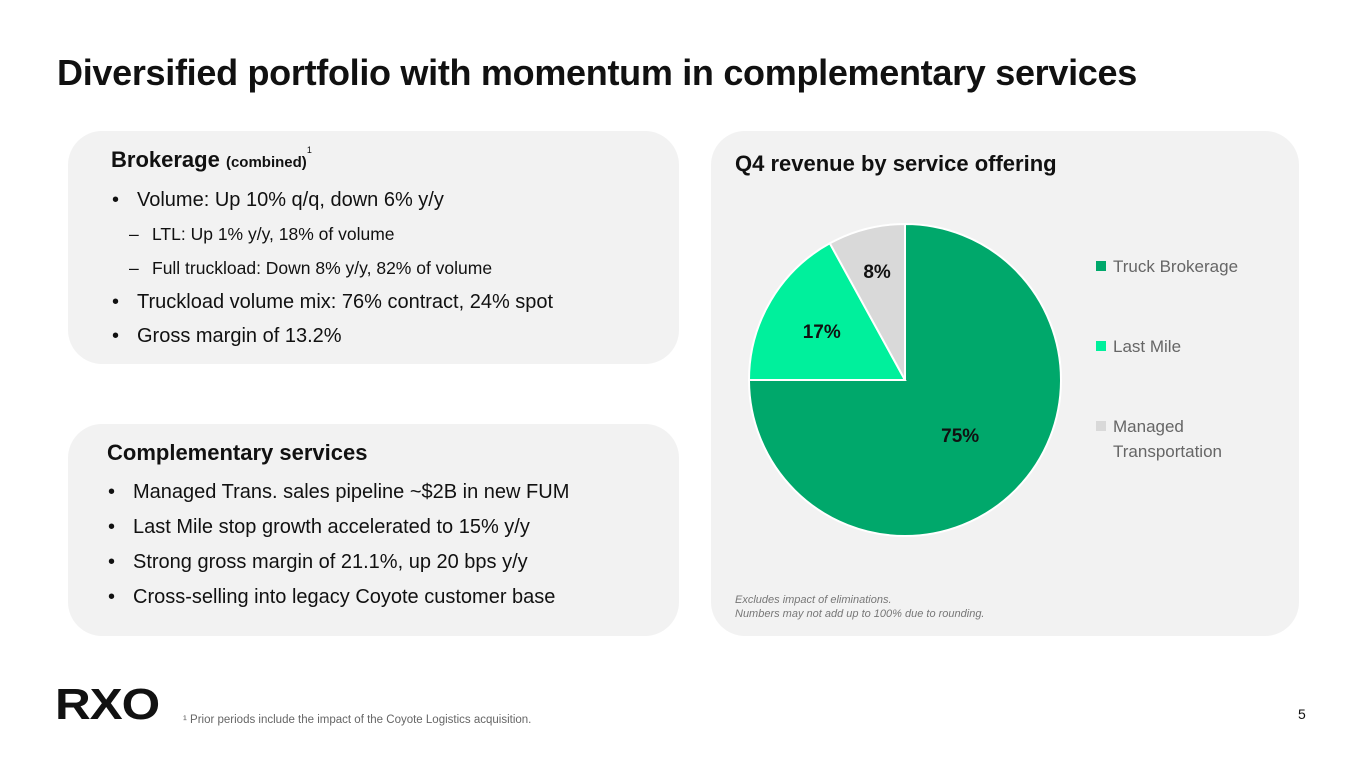 This screenshot has width=1365, height=768. What do you see at coordinates (332, 237) in the screenshot?
I see `brokerage-subitem-ltl: LTL: Up 1% y/y, 18% of volume` at bounding box center [332, 237].